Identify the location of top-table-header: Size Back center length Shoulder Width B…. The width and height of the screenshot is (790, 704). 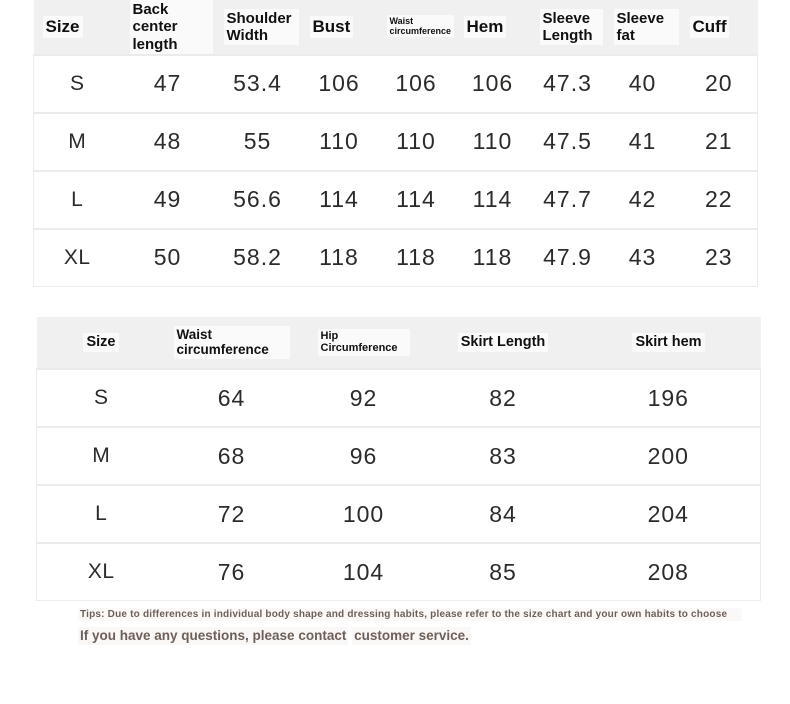
(395, 27).